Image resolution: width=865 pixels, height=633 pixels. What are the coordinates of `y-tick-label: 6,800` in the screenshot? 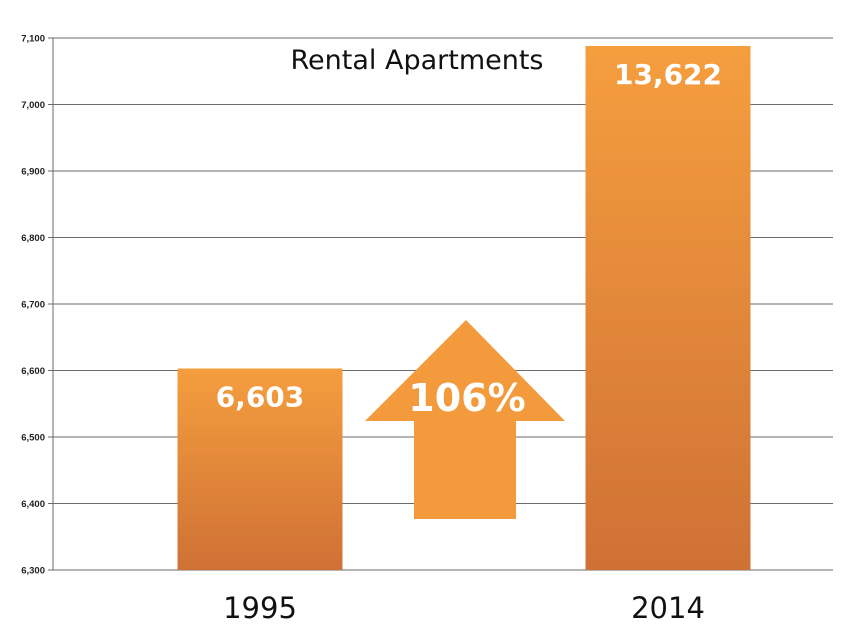 It's located at (33, 238).